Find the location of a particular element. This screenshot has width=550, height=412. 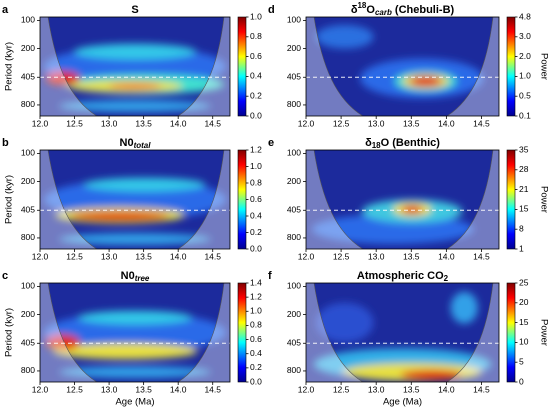

title-part: O (Benthic) is located at coordinates (411, 143).